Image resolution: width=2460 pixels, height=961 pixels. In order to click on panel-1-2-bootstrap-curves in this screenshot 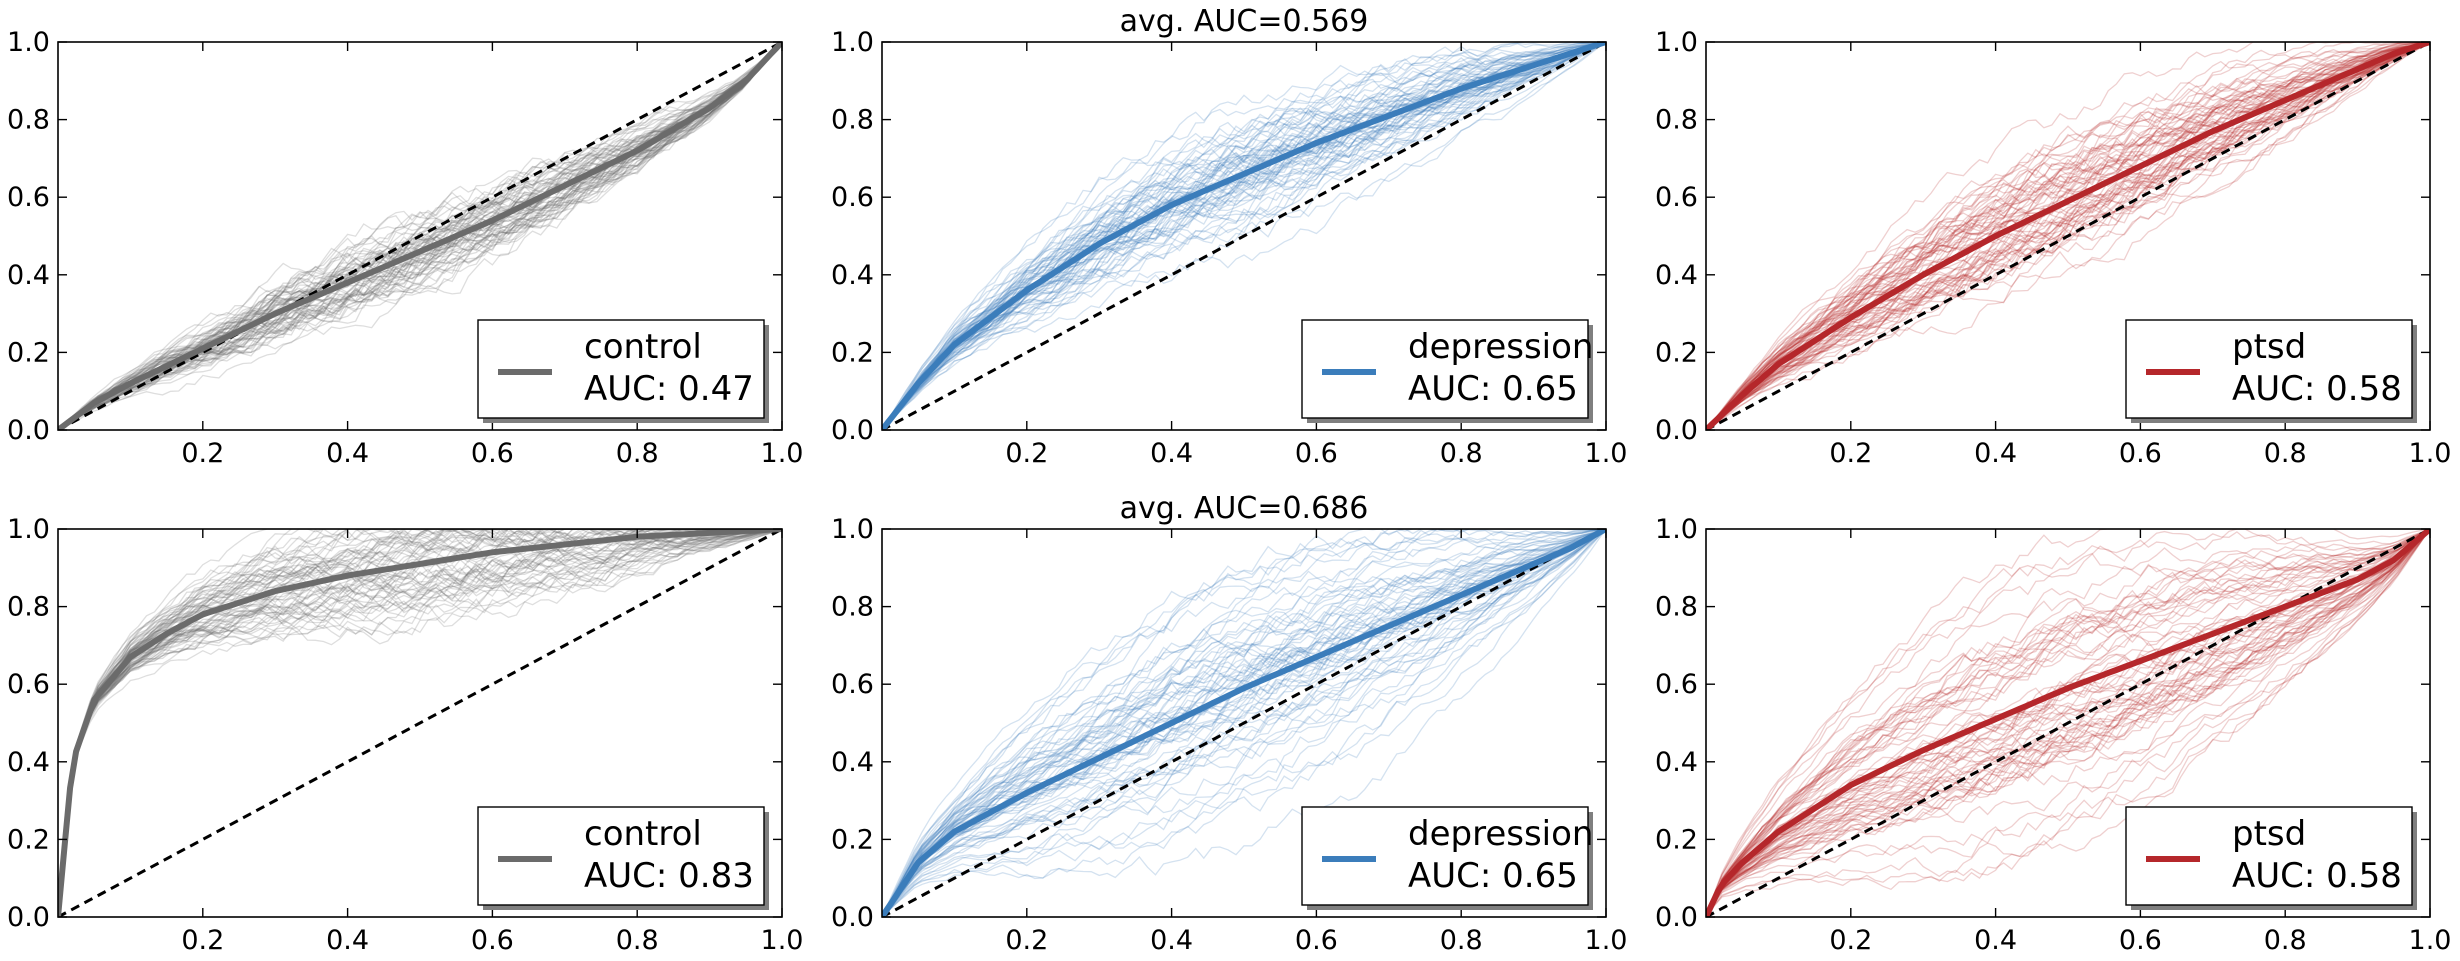, I will do `click(2068, 723)`.